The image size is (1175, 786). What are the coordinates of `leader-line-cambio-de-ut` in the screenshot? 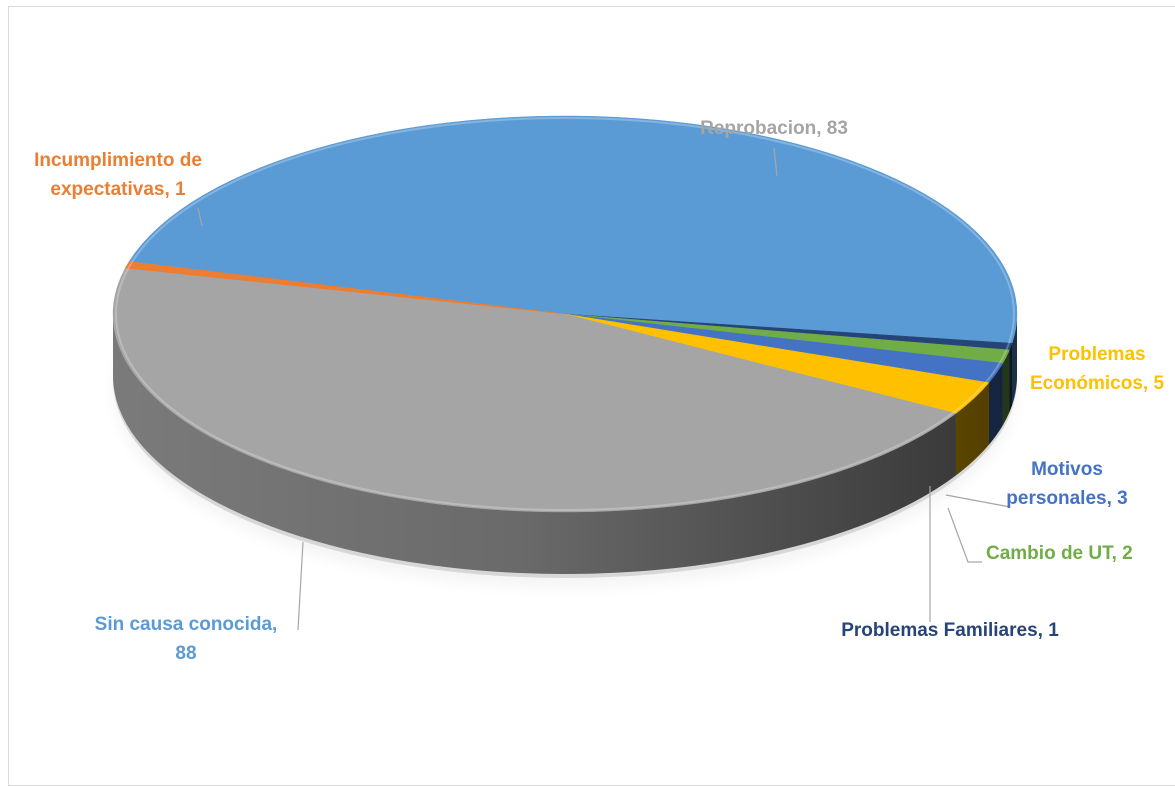 It's located at (964, 535).